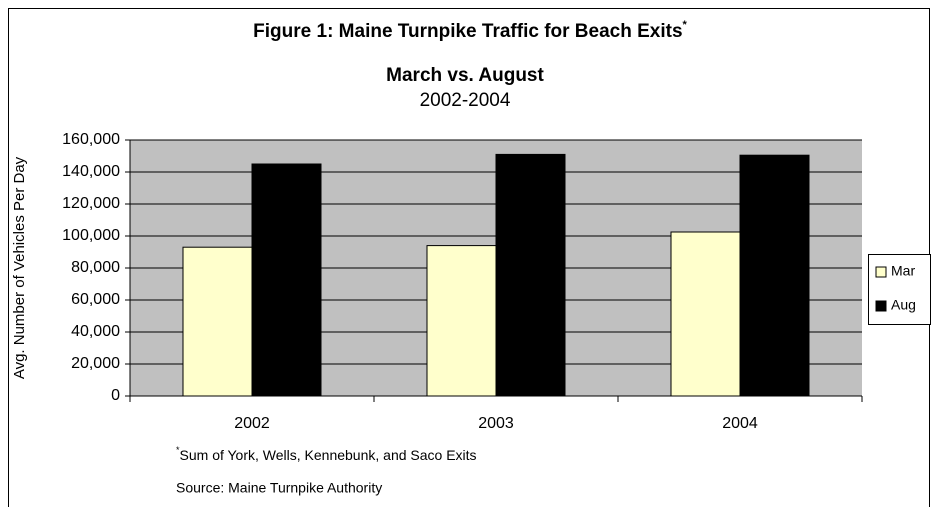  Describe the element at coordinates (91, 235) in the screenshot. I see `y-tick-label: 100,000` at that location.